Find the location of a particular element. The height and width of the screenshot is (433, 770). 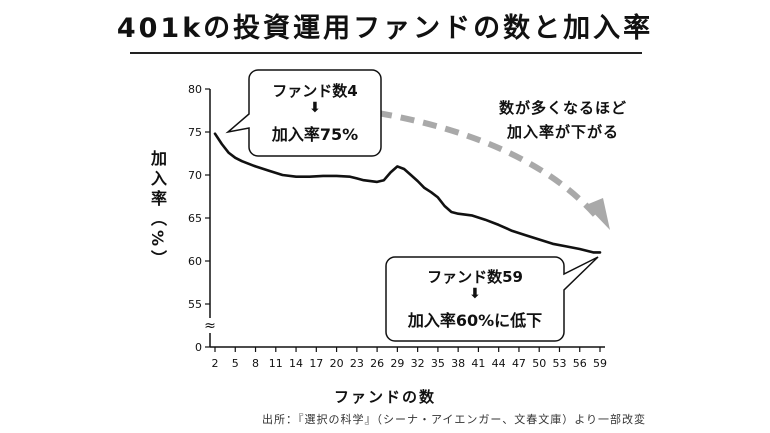

y-tick-label: 60 is located at coordinates (195, 261).